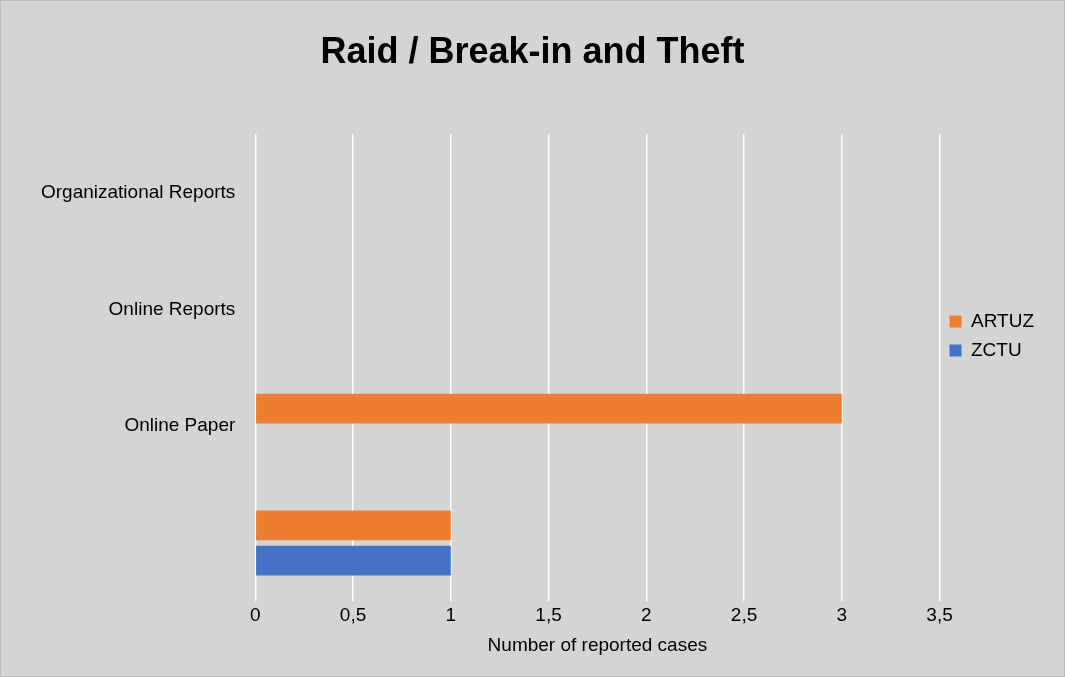  What do you see at coordinates (548, 615) in the screenshot?
I see `x-tick-label: 1,5` at bounding box center [548, 615].